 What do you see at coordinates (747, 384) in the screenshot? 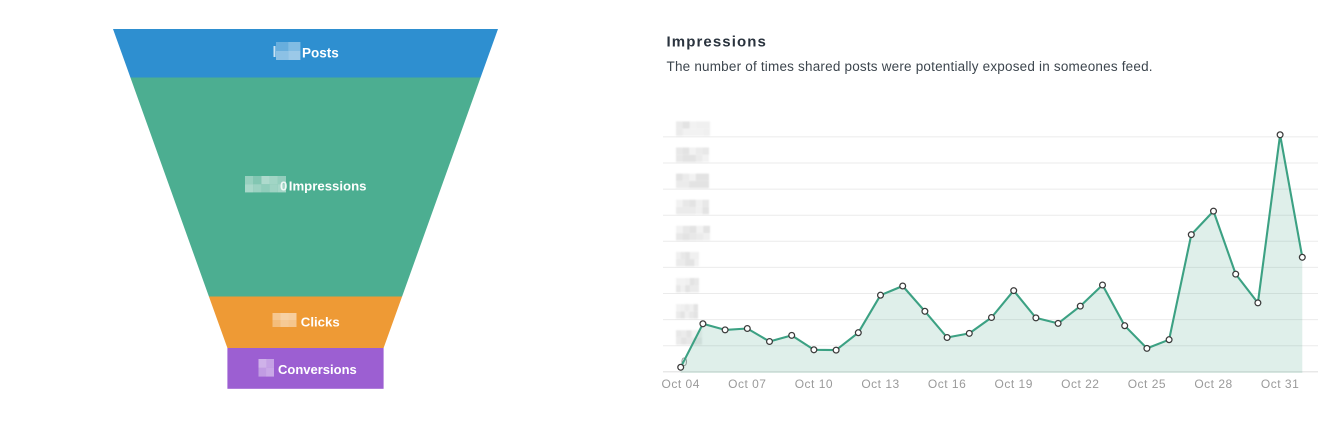
I see `svg-text: Oct 07` at bounding box center [747, 384].